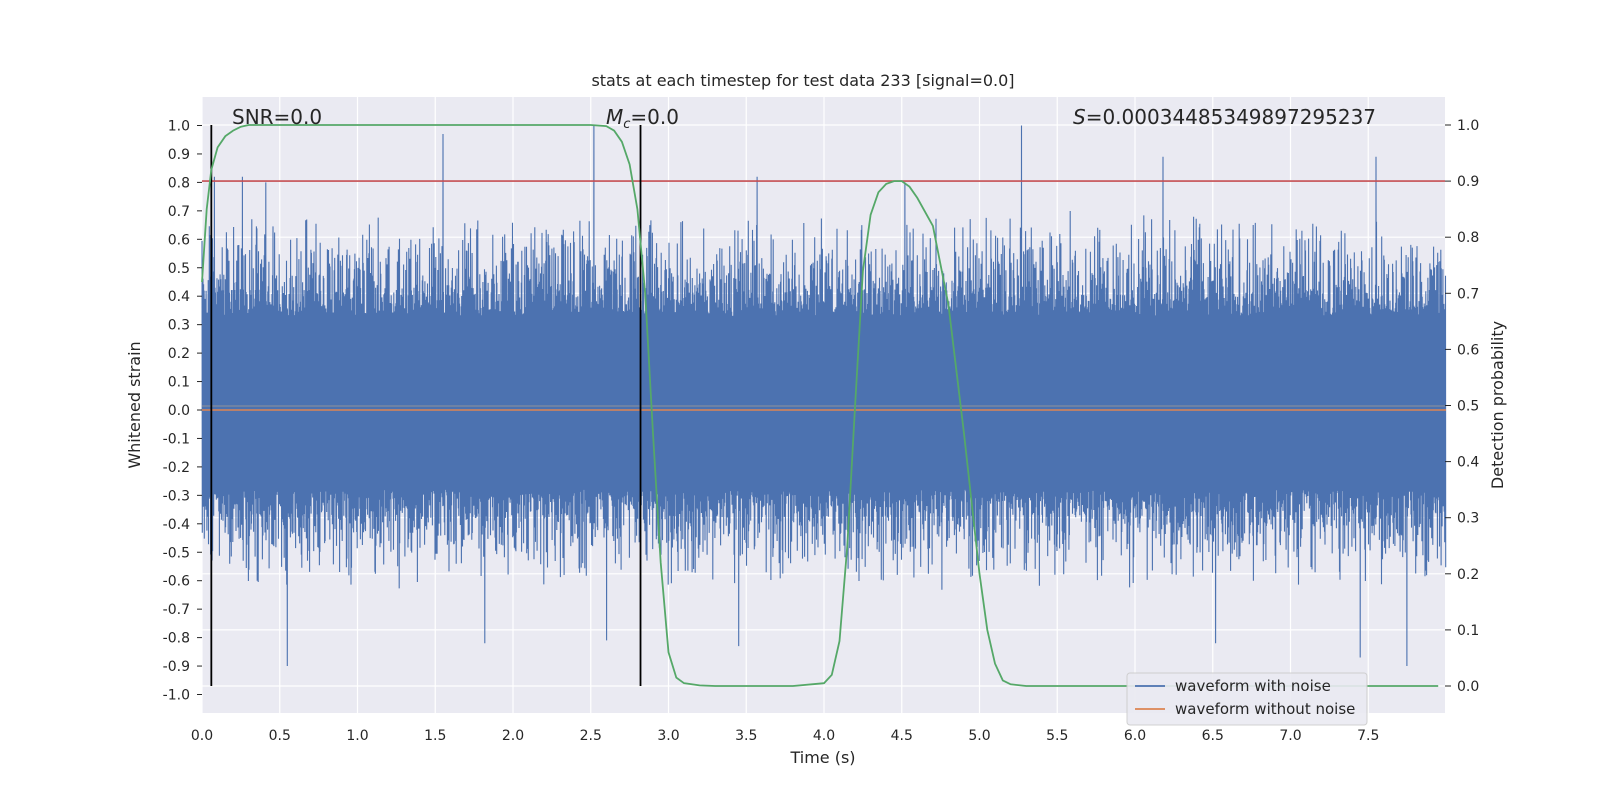  What do you see at coordinates (1468, 294) in the screenshot?
I see `y2-tick-label: 0.7` at bounding box center [1468, 294].